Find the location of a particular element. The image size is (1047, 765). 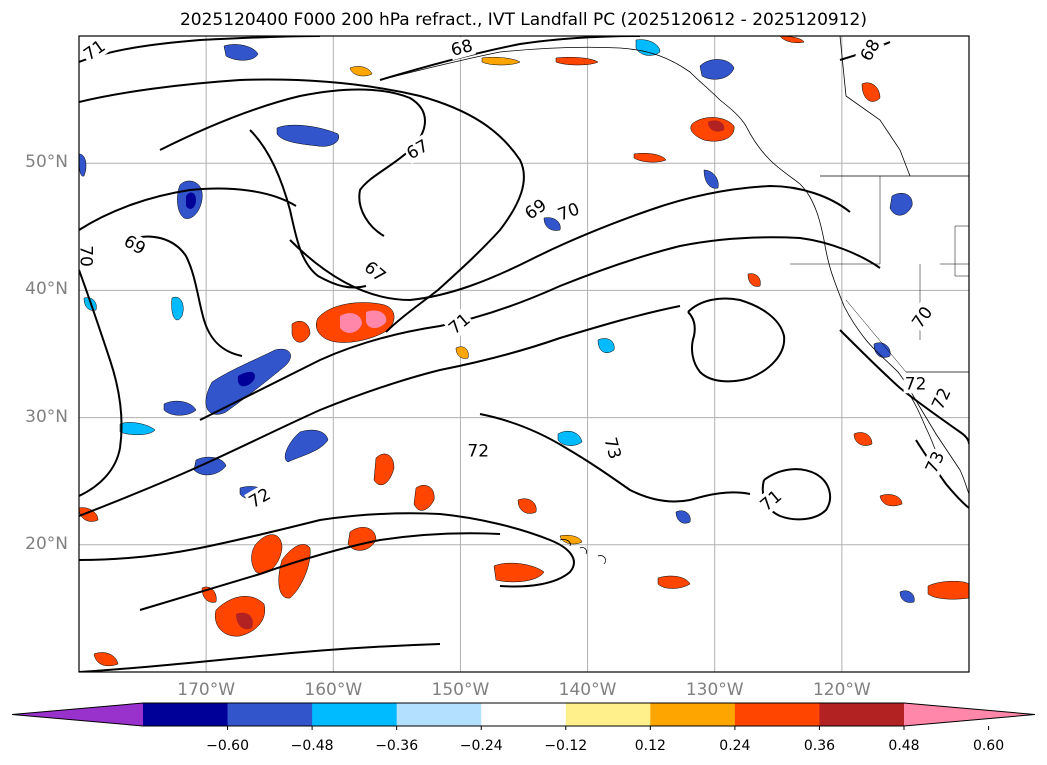

colorbar is located at coordinates (523, 716).